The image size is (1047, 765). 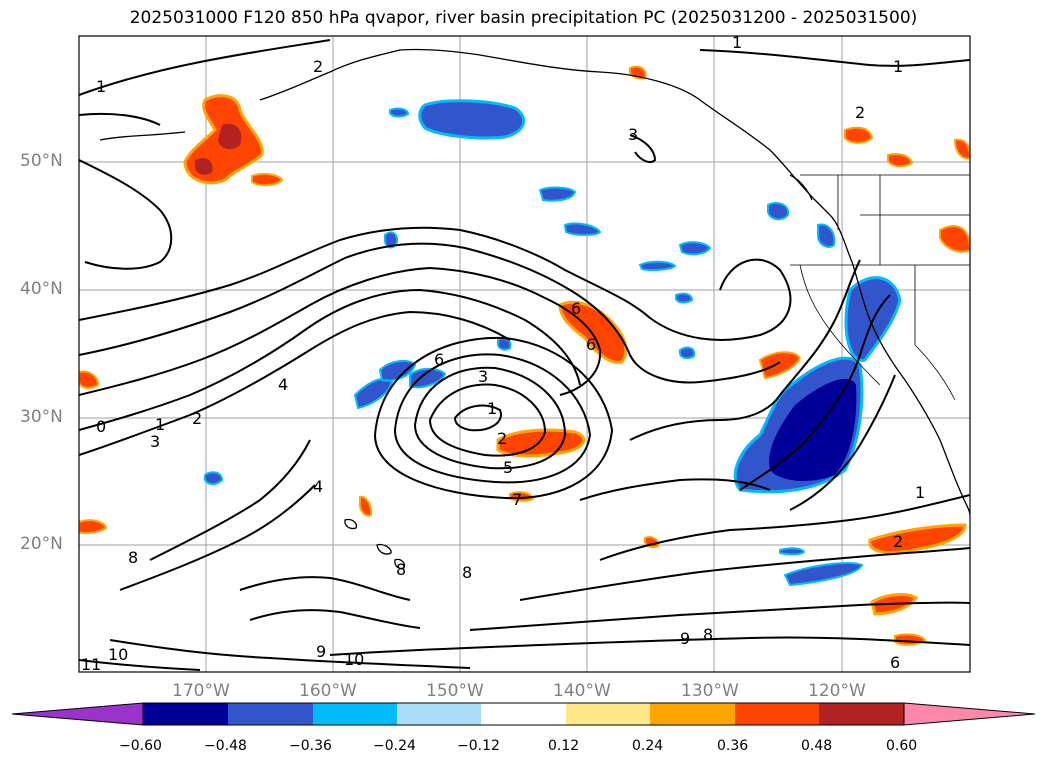 What do you see at coordinates (478, 746) in the screenshot?
I see `colorbar-tick: −0.12` at bounding box center [478, 746].